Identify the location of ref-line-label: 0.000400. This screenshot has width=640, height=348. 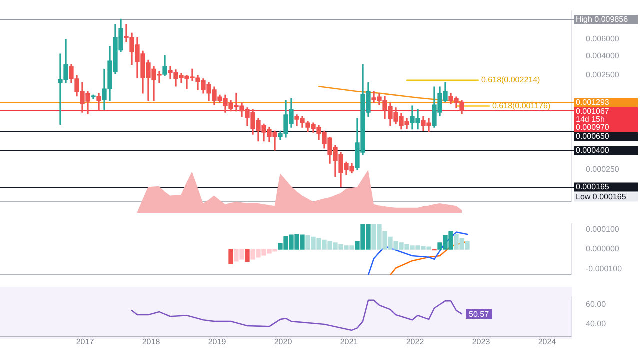
(593, 151).